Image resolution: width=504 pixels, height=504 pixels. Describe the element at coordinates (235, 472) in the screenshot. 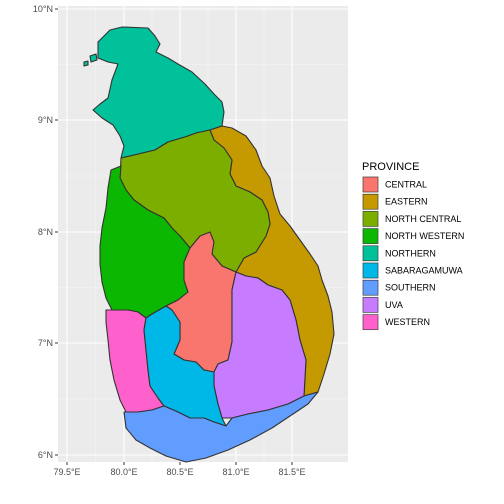

I see `x-tick-label: 81.0°E` at that location.